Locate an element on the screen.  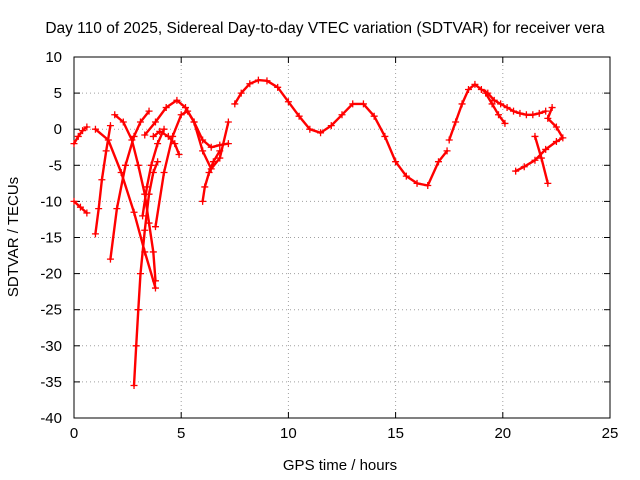
x-tick-label: 25 is located at coordinates (610, 433).